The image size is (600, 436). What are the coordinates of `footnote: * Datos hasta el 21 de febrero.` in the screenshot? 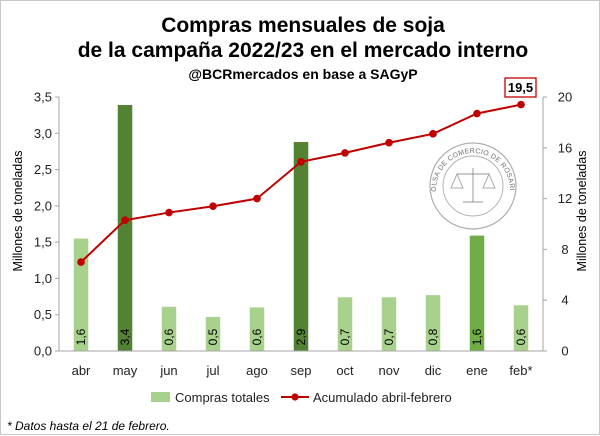 It's located at (88, 426).